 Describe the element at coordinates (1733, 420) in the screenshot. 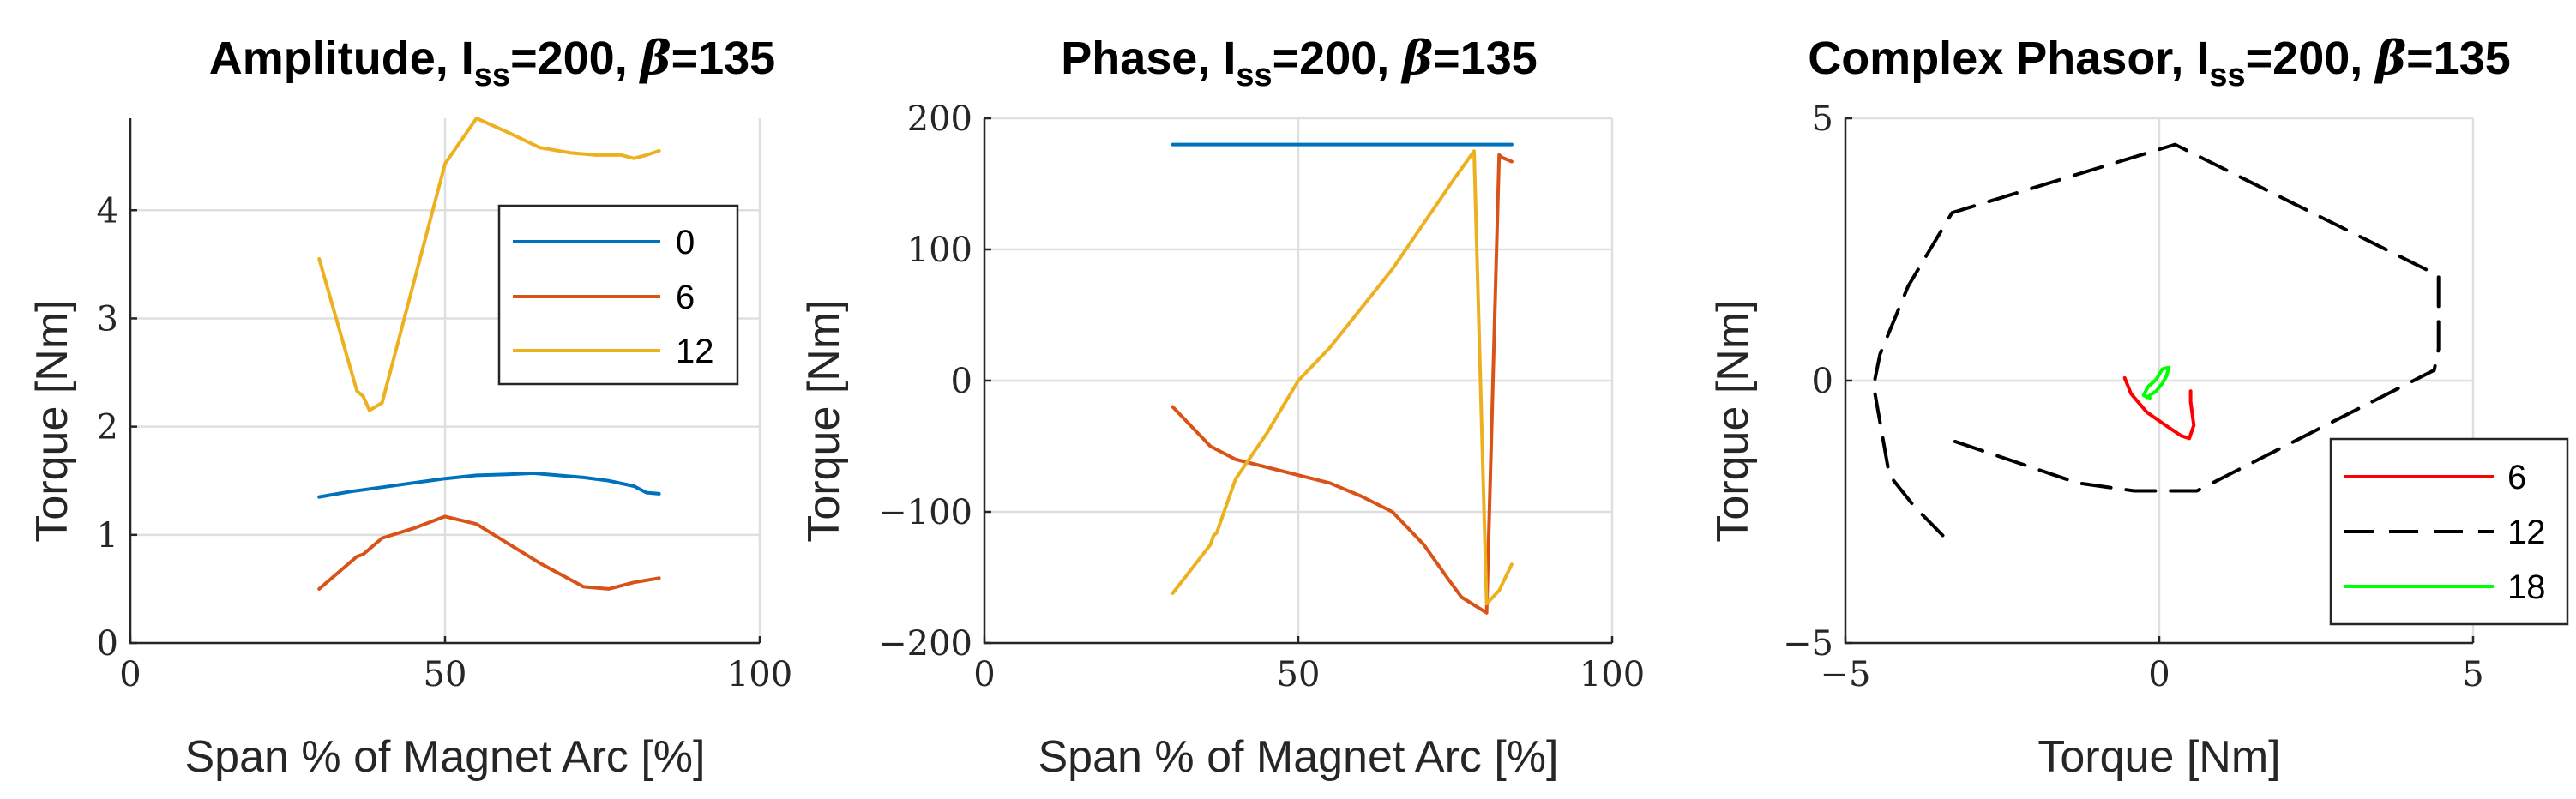

I see `phasor-ylabel: Torque [Nm]` at that location.